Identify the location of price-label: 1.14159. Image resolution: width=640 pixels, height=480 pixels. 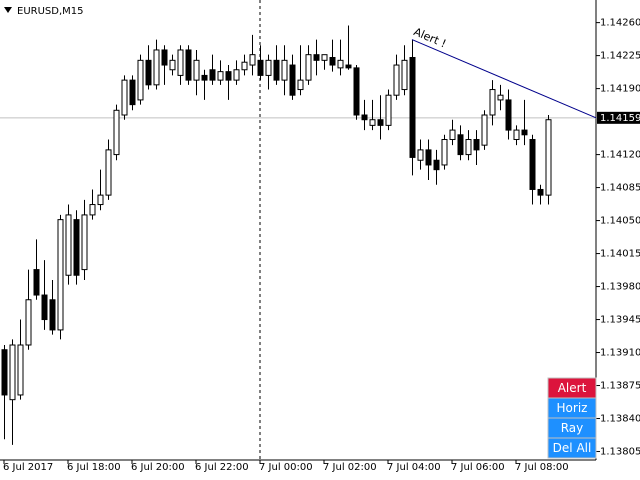
(620, 118).